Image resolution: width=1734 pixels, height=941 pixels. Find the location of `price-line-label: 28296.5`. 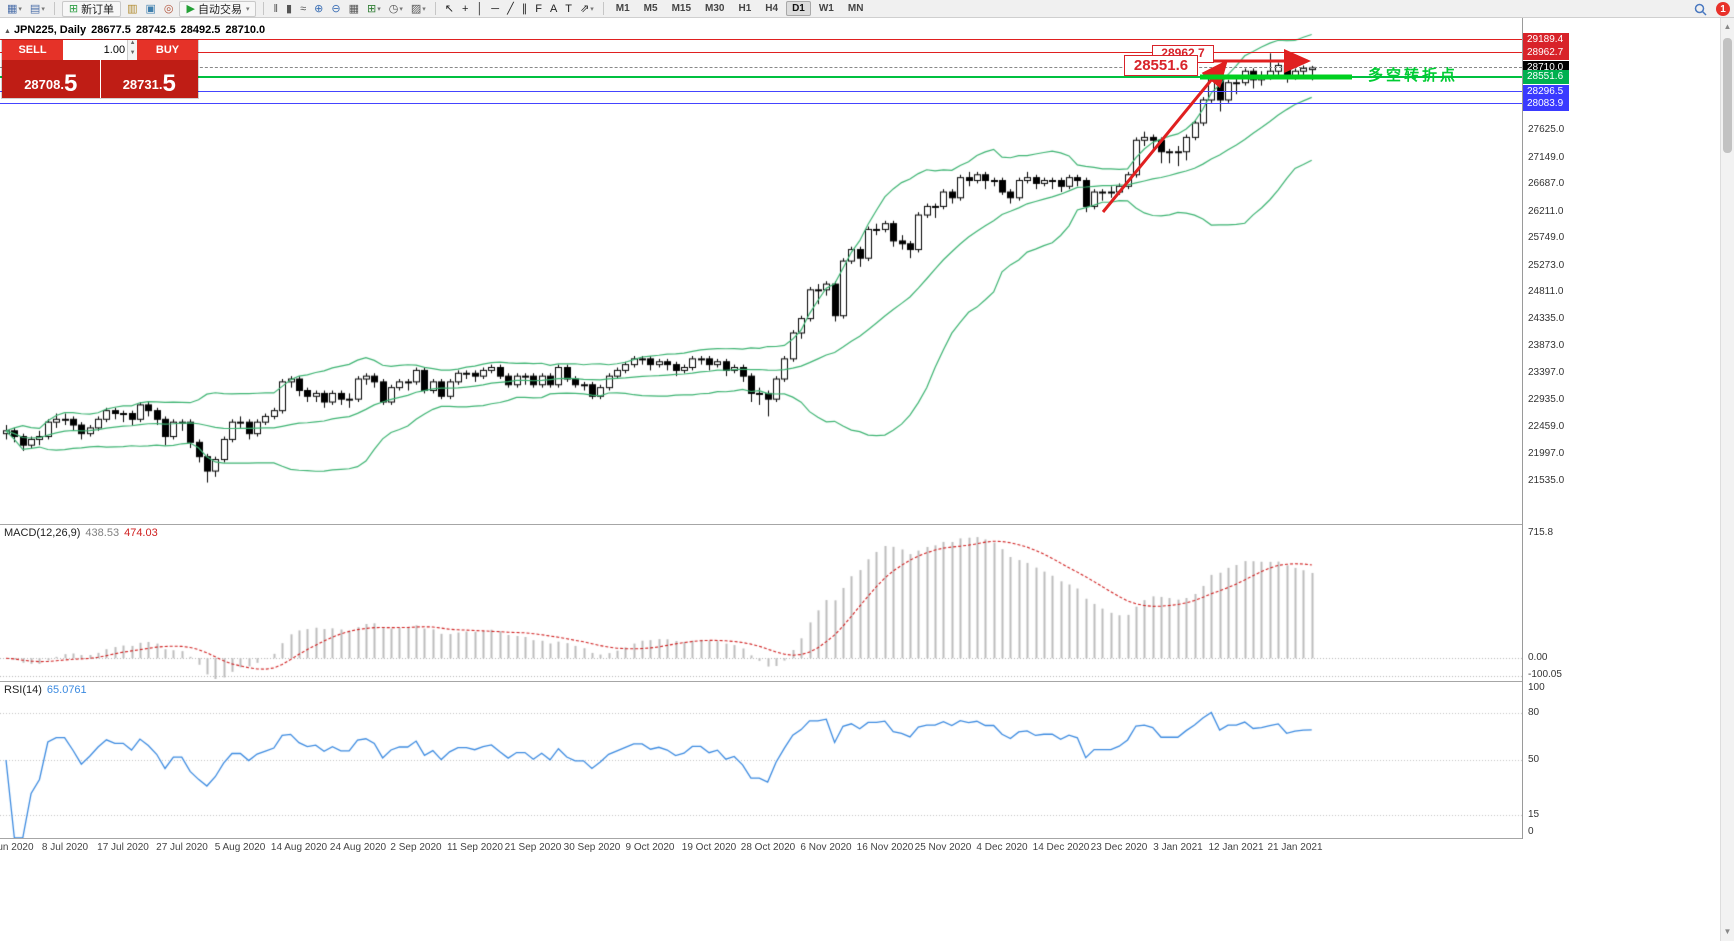

price-line-label: 28296.5 is located at coordinates (1546, 92).